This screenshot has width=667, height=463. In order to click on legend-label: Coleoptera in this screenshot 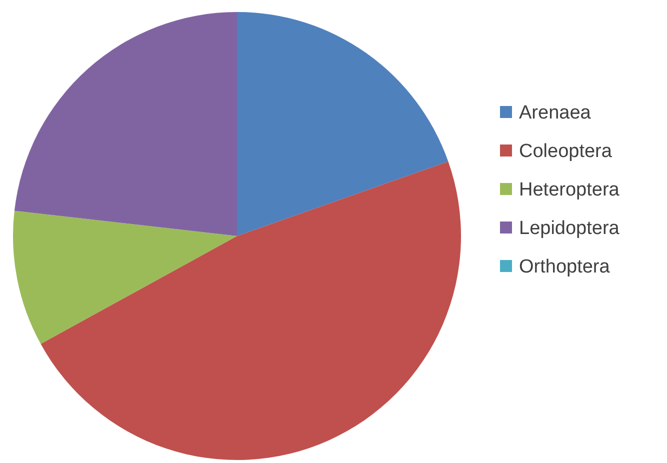, I will do `click(565, 151)`.